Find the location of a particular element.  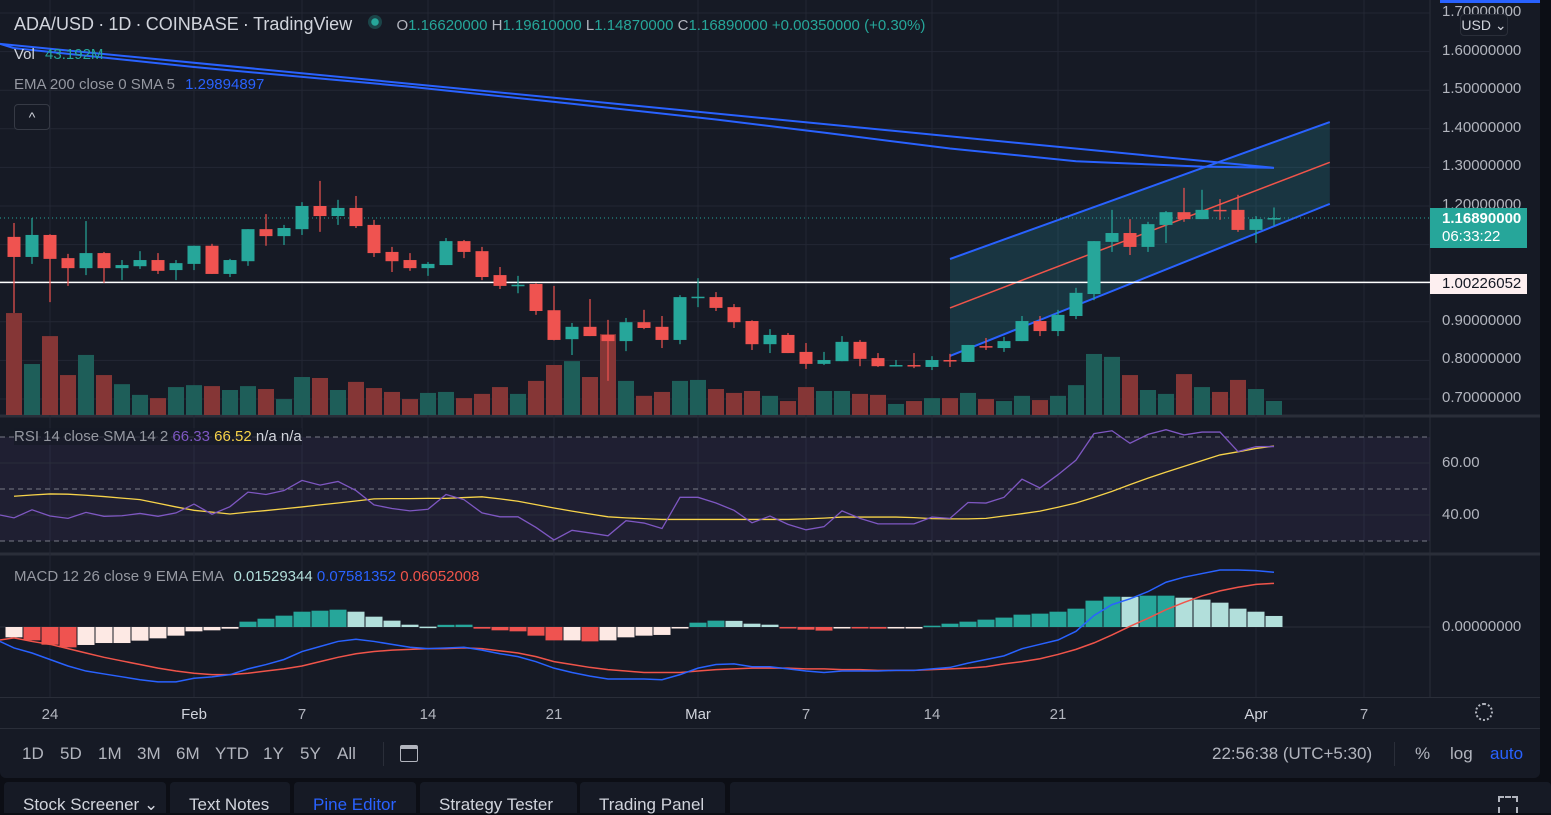

currency-dropdown: USD ⌄ is located at coordinates (1484, 25).